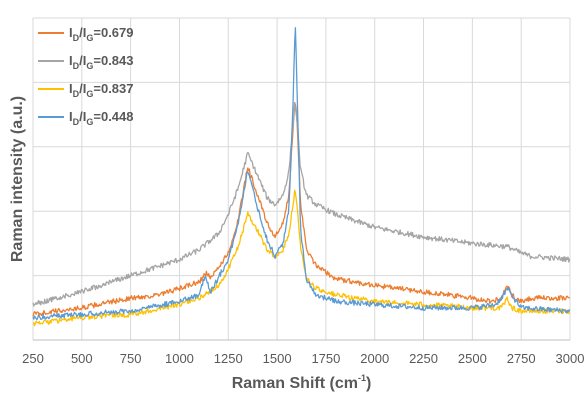 This screenshot has height=394, width=586. Describe the element at coordinates (101, 62) in the screenshot. I see `legend-label-2: ID/IG=0.843` at that location.